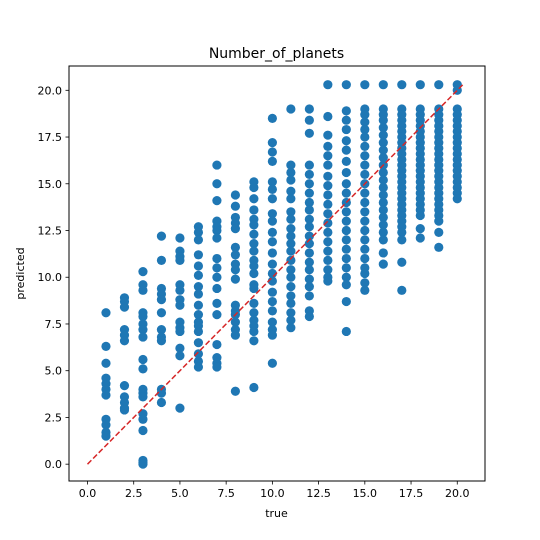  I want to click on y-tick-label: 20.0, so click(50, 90).